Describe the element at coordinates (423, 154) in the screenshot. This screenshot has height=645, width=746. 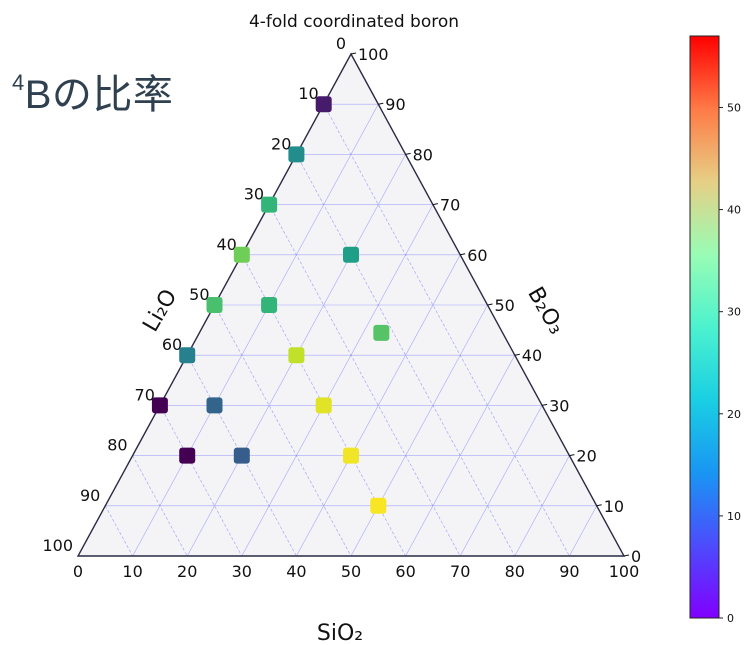
I see `tick-label-b2o3: 80` at that location.